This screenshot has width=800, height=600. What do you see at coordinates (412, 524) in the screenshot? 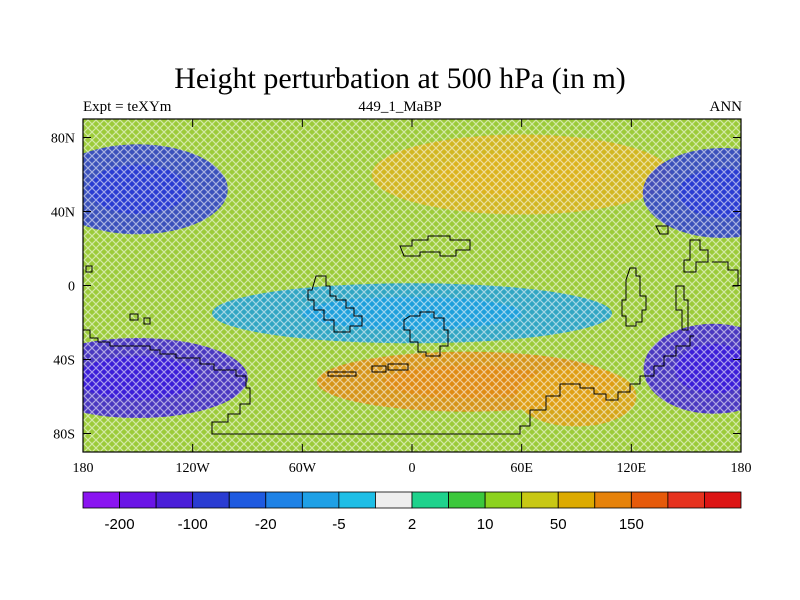
I see `colorbar-label-4: 2` at bounding box center [412, 524].